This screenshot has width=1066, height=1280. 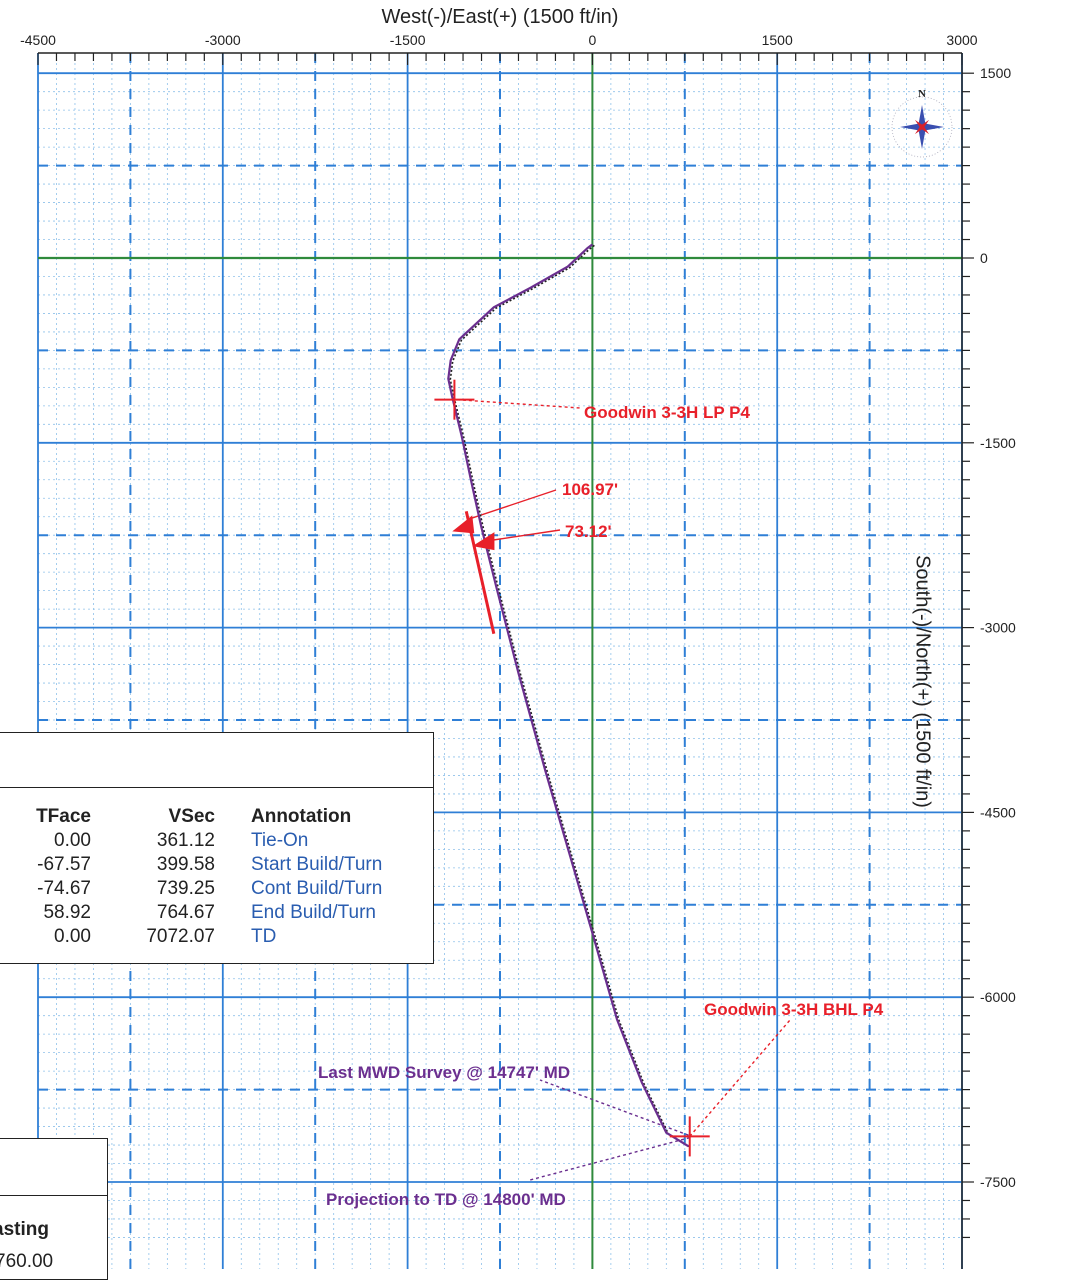 I want to click on table-row: -67.57 399.58 Start Build/Turn, so click(x=230, y=865).